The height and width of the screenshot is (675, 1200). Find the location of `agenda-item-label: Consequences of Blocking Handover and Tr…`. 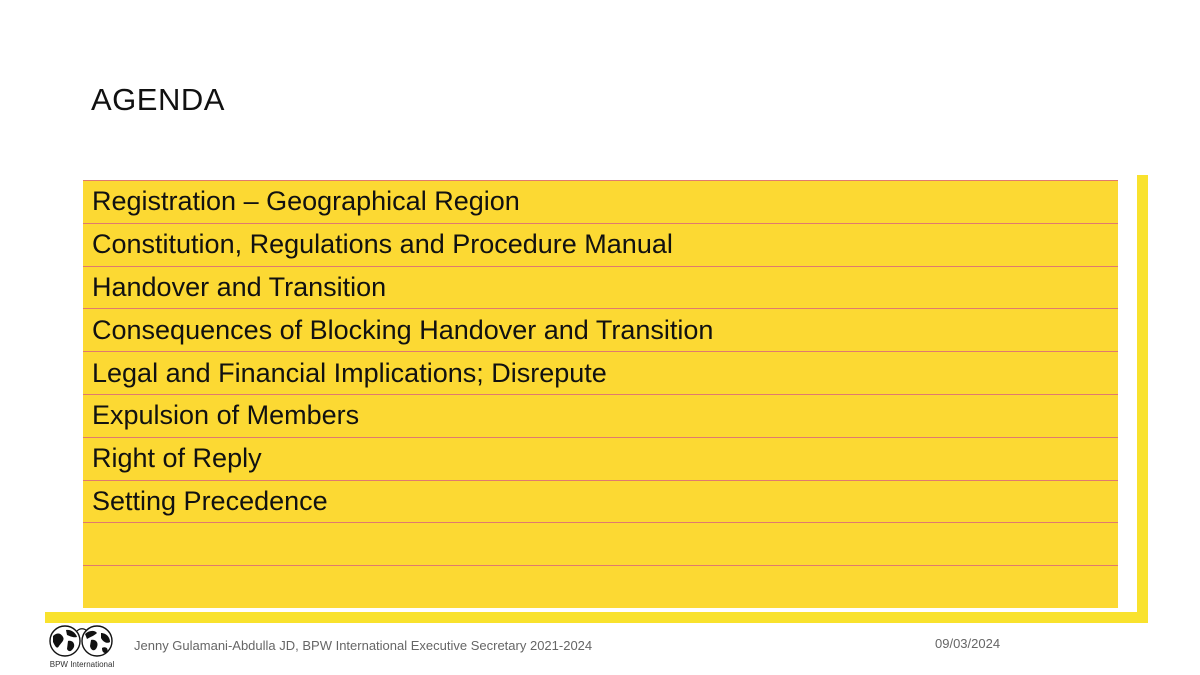

agenda-item-label: Consequences of Blocking Handover and Tr… is located at coordinates (403, 329).